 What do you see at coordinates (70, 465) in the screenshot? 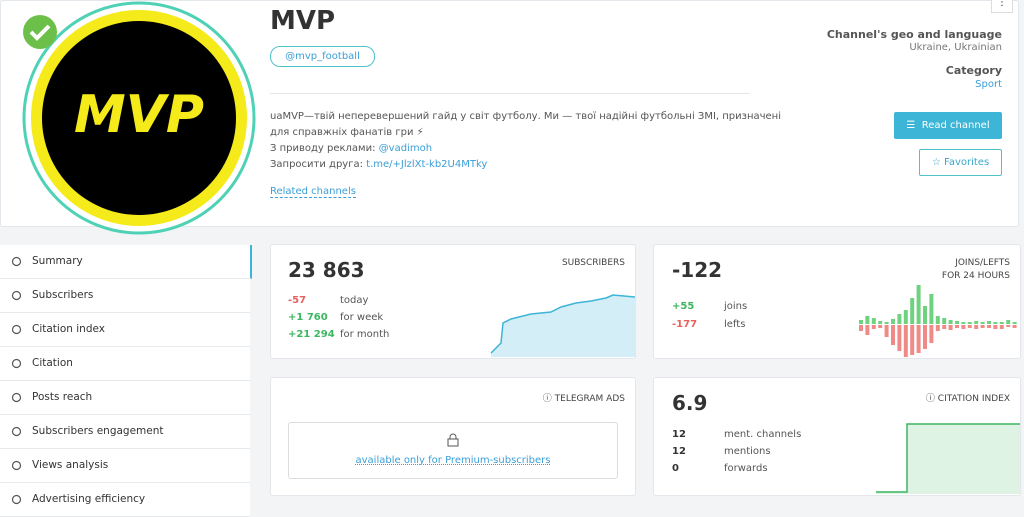
I see `sidebar-label: Views analysis` at bounding box center [70, 465].